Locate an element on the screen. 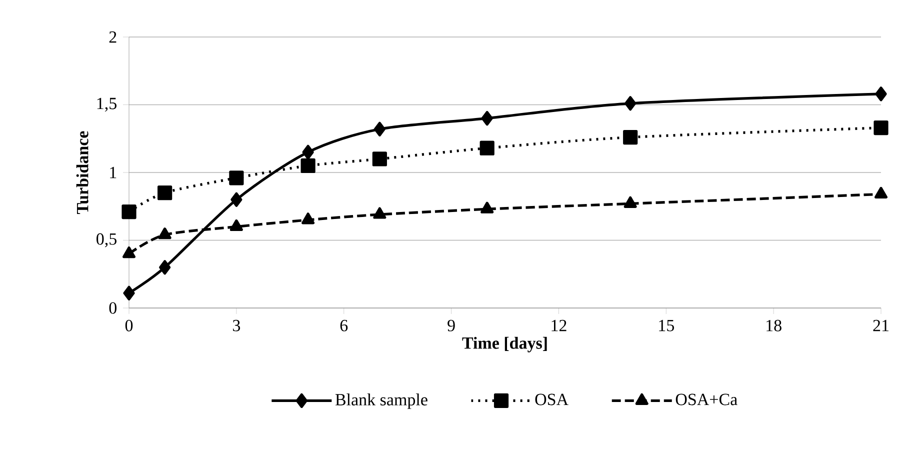 The image size is (909, 461). x-tick-label: 9 is located at coordinates (451, 326).